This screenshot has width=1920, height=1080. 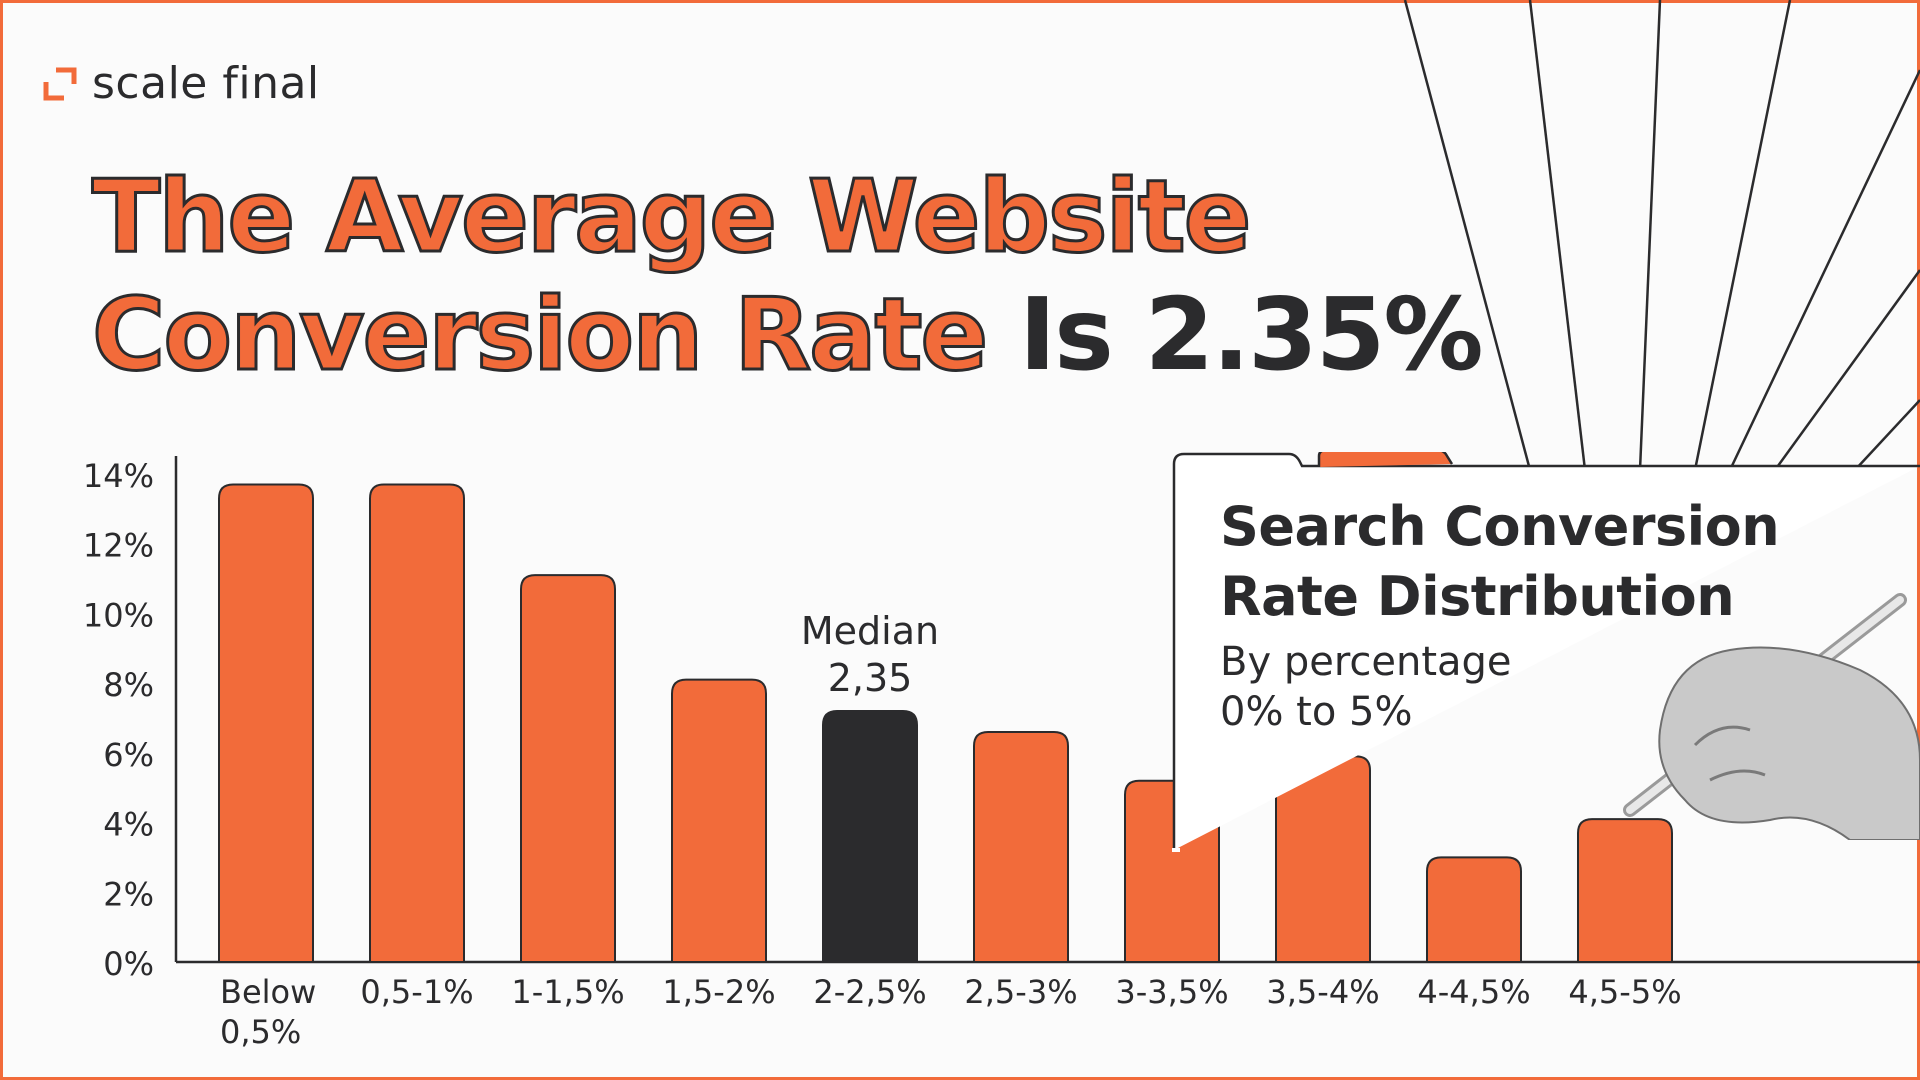 What do you see at coordinates (206, 83) in the screenshot?
I see `brand-name: scale final` at bounding box center [206, 83].